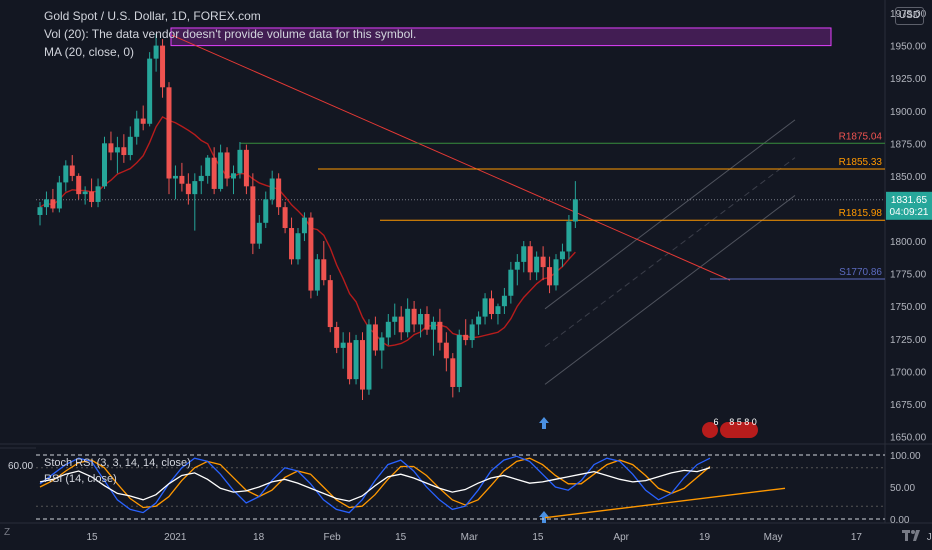  Describe the element at coordinates (861, 213) in the screenshot. I see `level-label: R1815.98` at that location.